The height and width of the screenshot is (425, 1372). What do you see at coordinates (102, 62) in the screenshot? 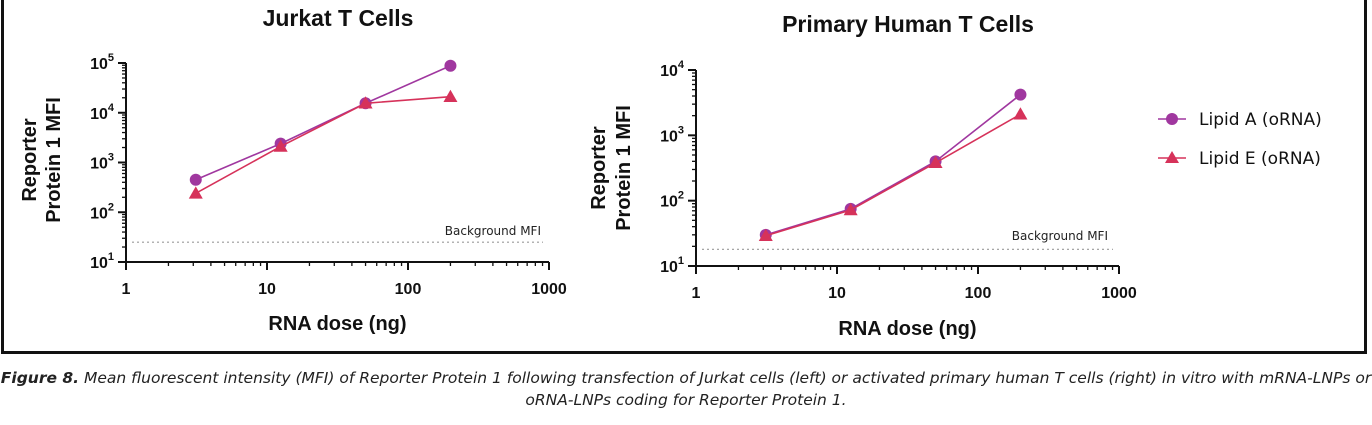
I see `y-tick-label: 10⁵` at bounding box center [102, 62].